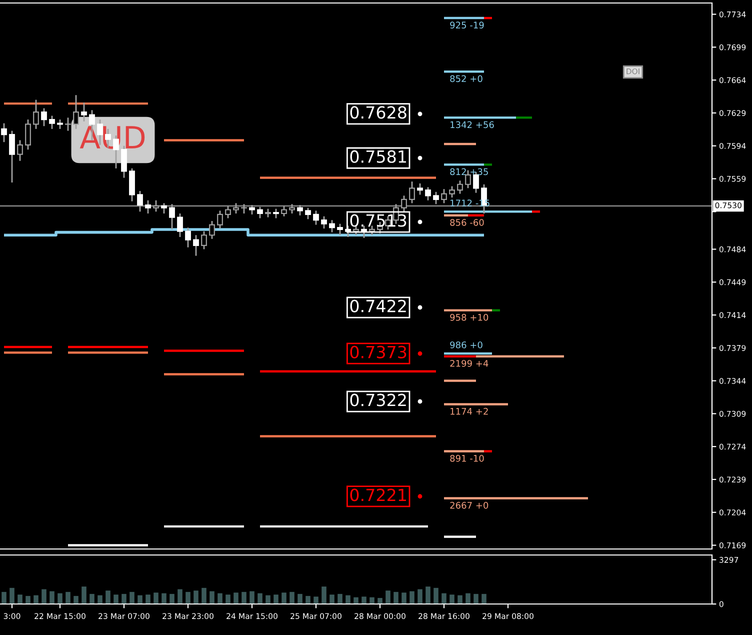 The image size is (752, 635). I want to click on annotation: 986 +0, so click(466, 344).